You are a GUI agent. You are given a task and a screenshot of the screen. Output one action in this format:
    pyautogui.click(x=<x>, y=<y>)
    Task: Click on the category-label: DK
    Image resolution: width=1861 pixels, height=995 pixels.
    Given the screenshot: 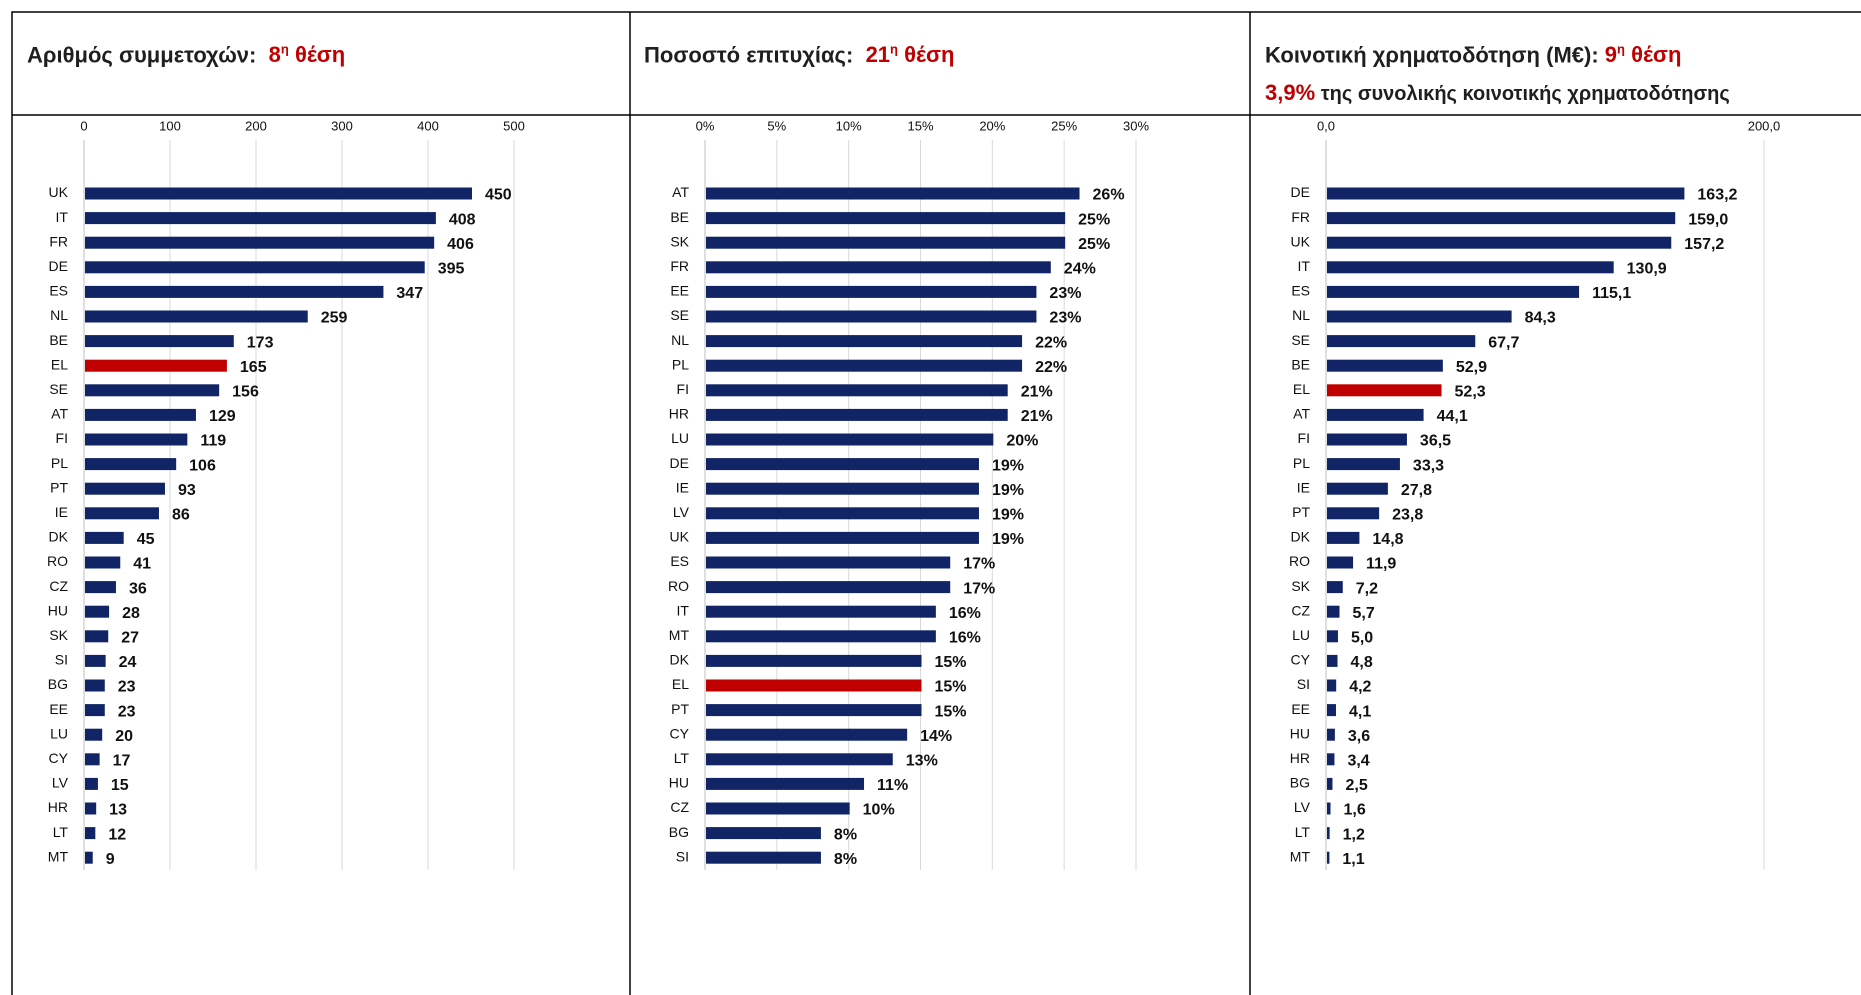 What is the action you would take?
    pyautogui.click(x=1301, y=537)
    